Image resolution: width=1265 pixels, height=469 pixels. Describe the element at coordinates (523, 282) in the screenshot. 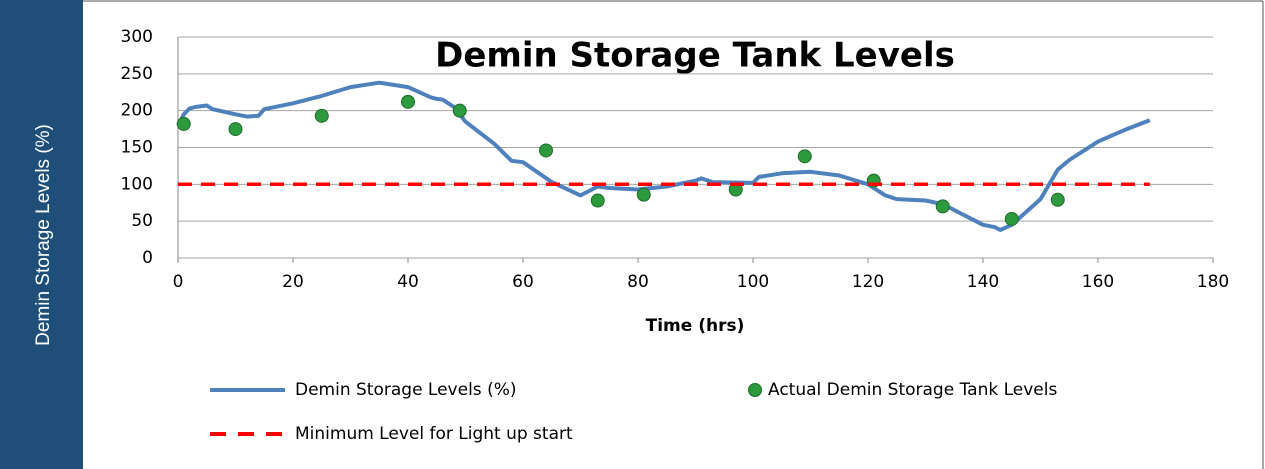

I see `x-tick-label: 60` at that location.